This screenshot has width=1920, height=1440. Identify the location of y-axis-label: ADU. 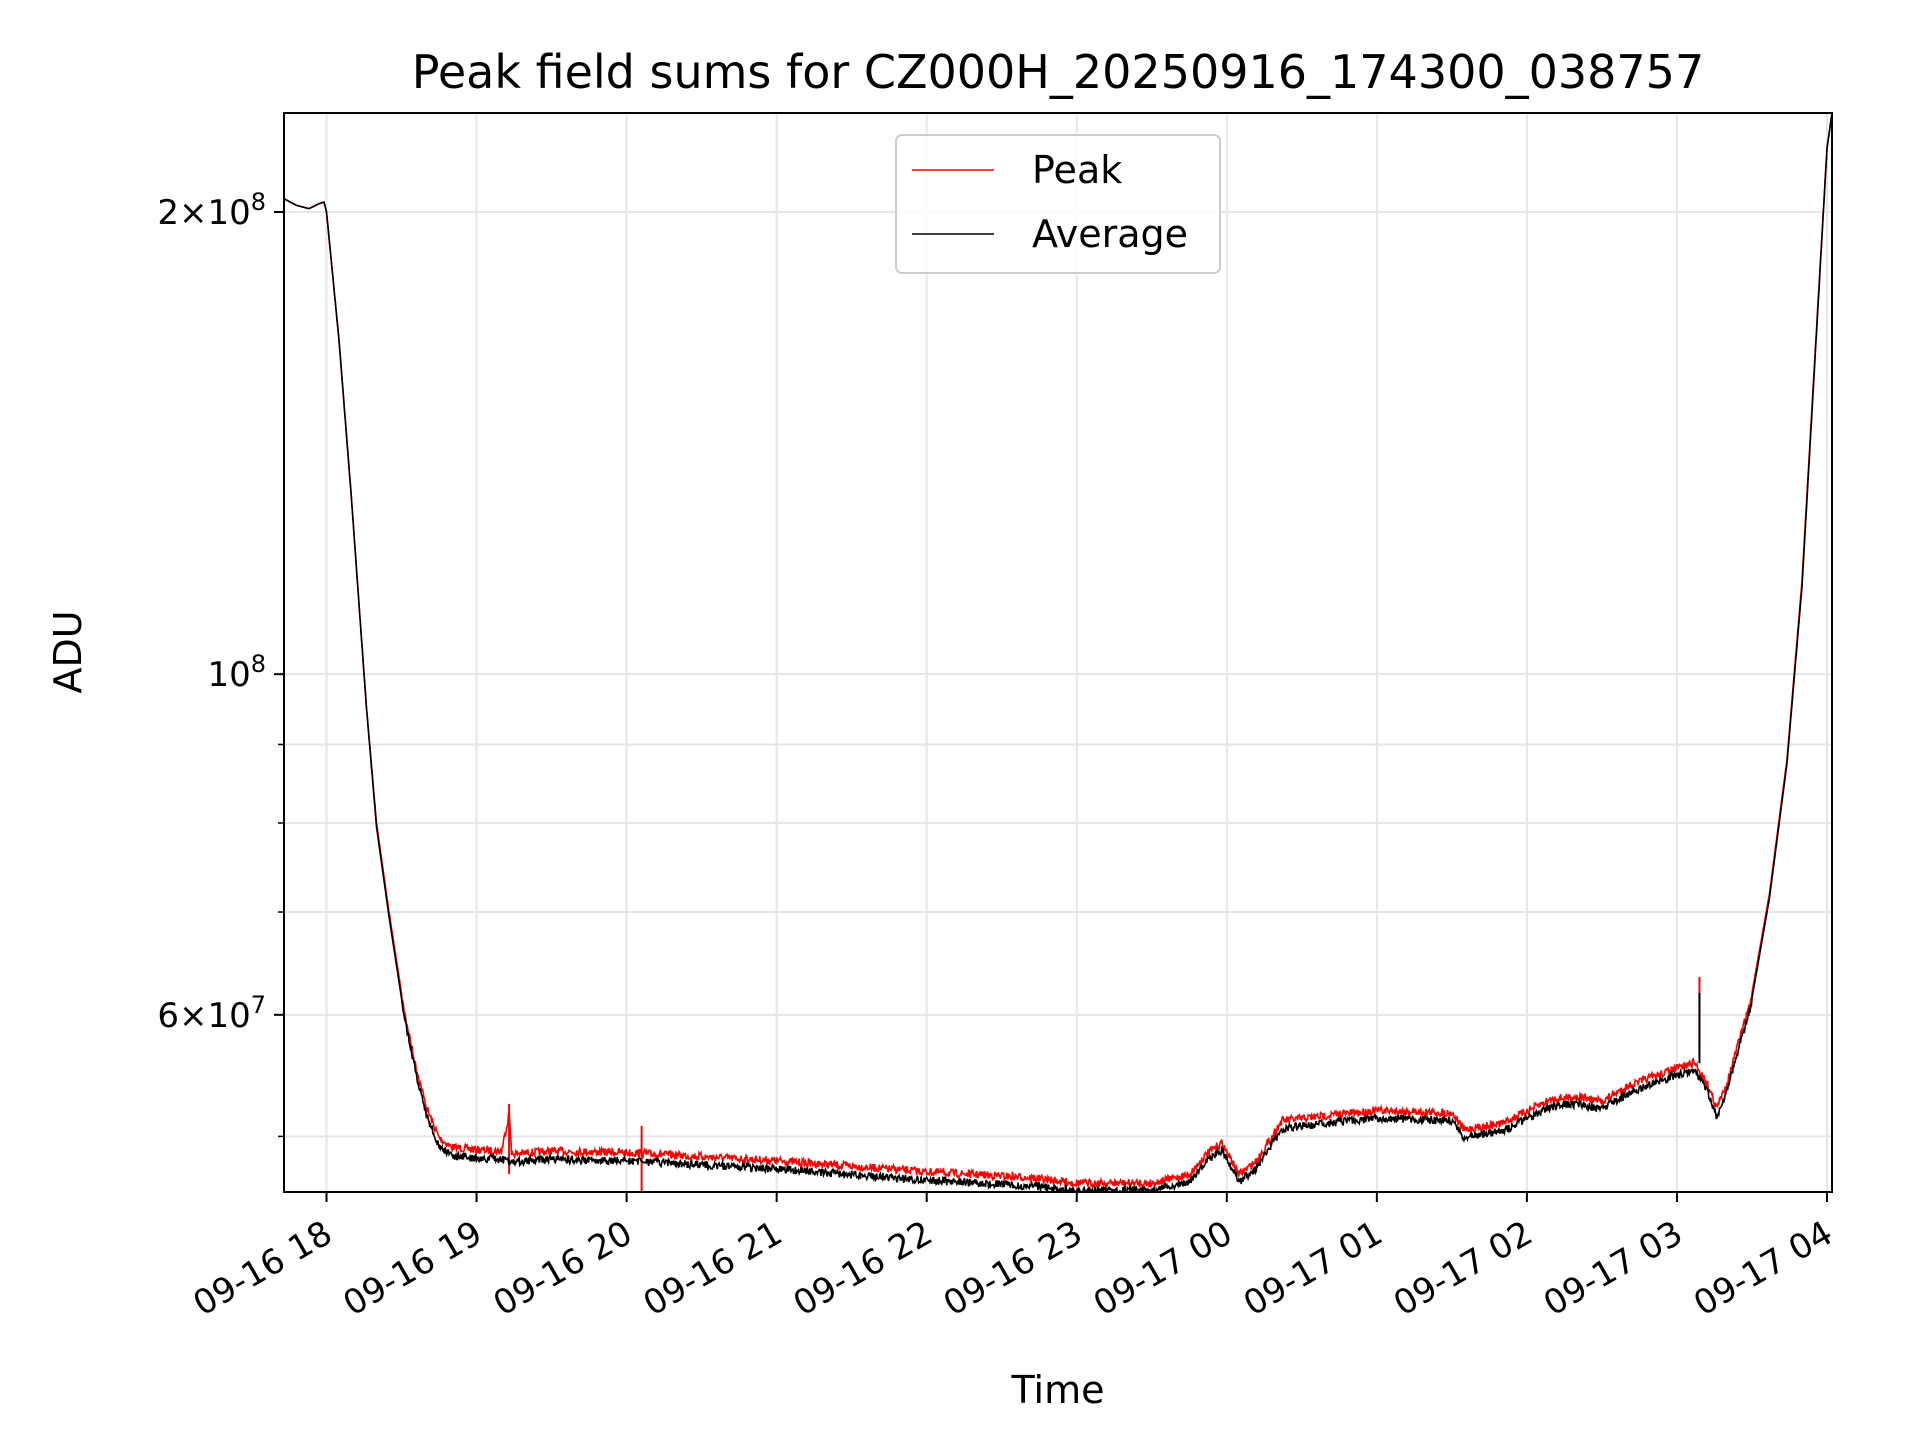
(68, 651).